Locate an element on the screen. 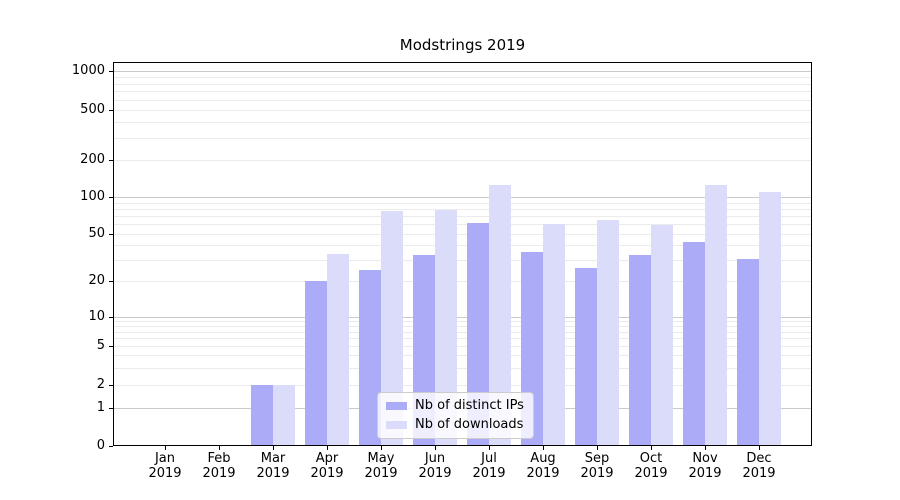 The width and height of the screenshot is (900, 500). x-tick-label: May 2019 is located at coordinates (381, 466).